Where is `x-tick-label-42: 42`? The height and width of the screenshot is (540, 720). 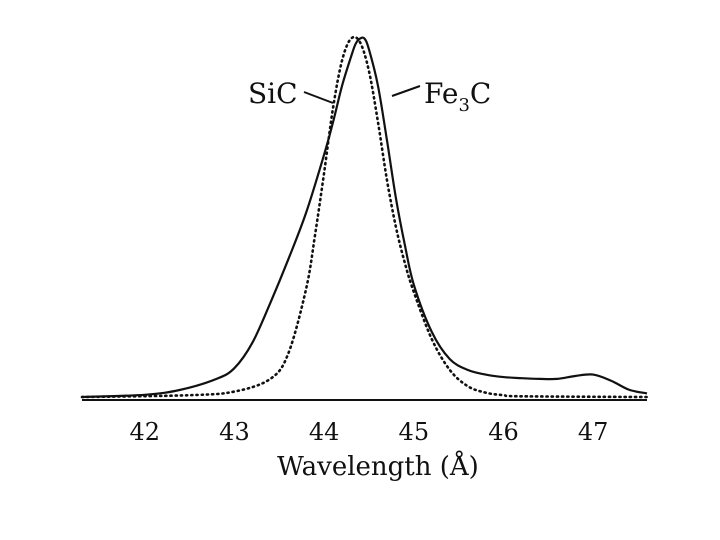
x-tick-label-42: 42 is located at coordinates (145, 432).